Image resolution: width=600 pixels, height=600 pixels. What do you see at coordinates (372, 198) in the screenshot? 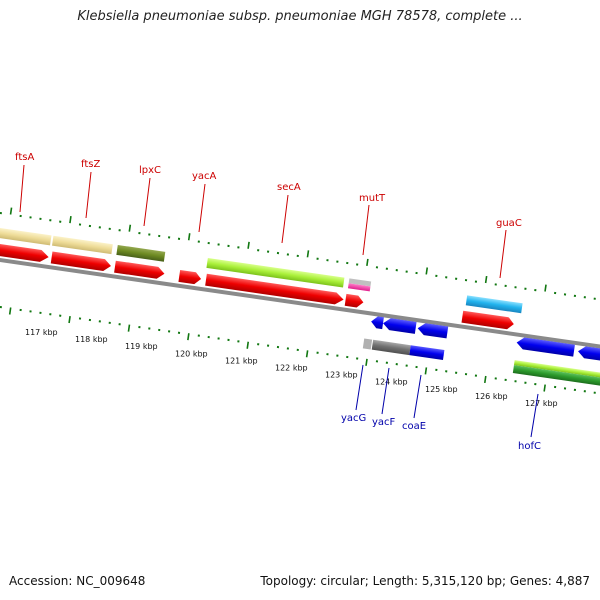
I see `mutT-label: mutT` at bounding box center [372, 198].